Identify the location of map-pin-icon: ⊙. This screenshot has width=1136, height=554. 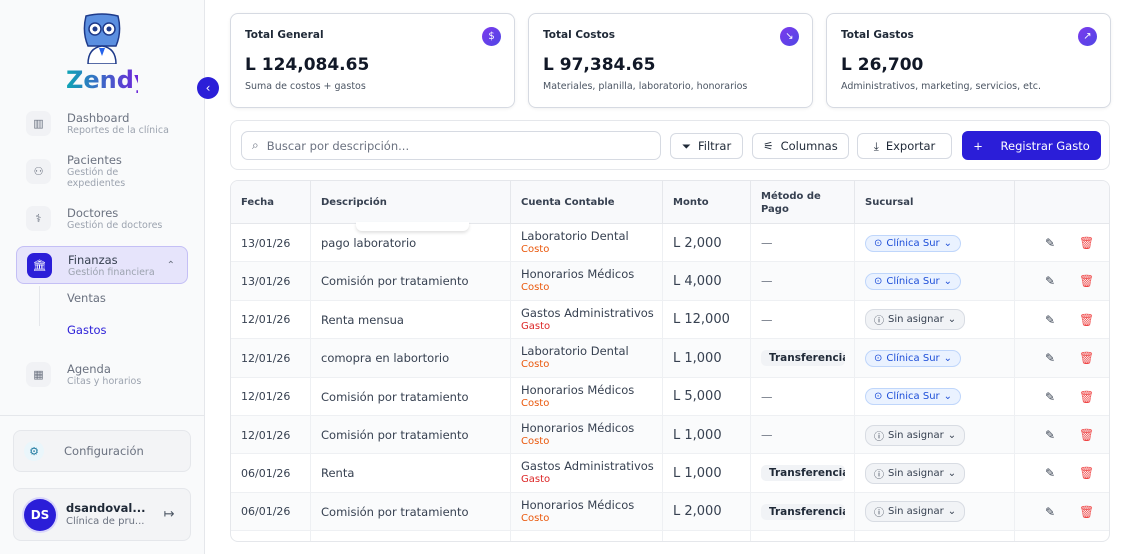
(878, 281).